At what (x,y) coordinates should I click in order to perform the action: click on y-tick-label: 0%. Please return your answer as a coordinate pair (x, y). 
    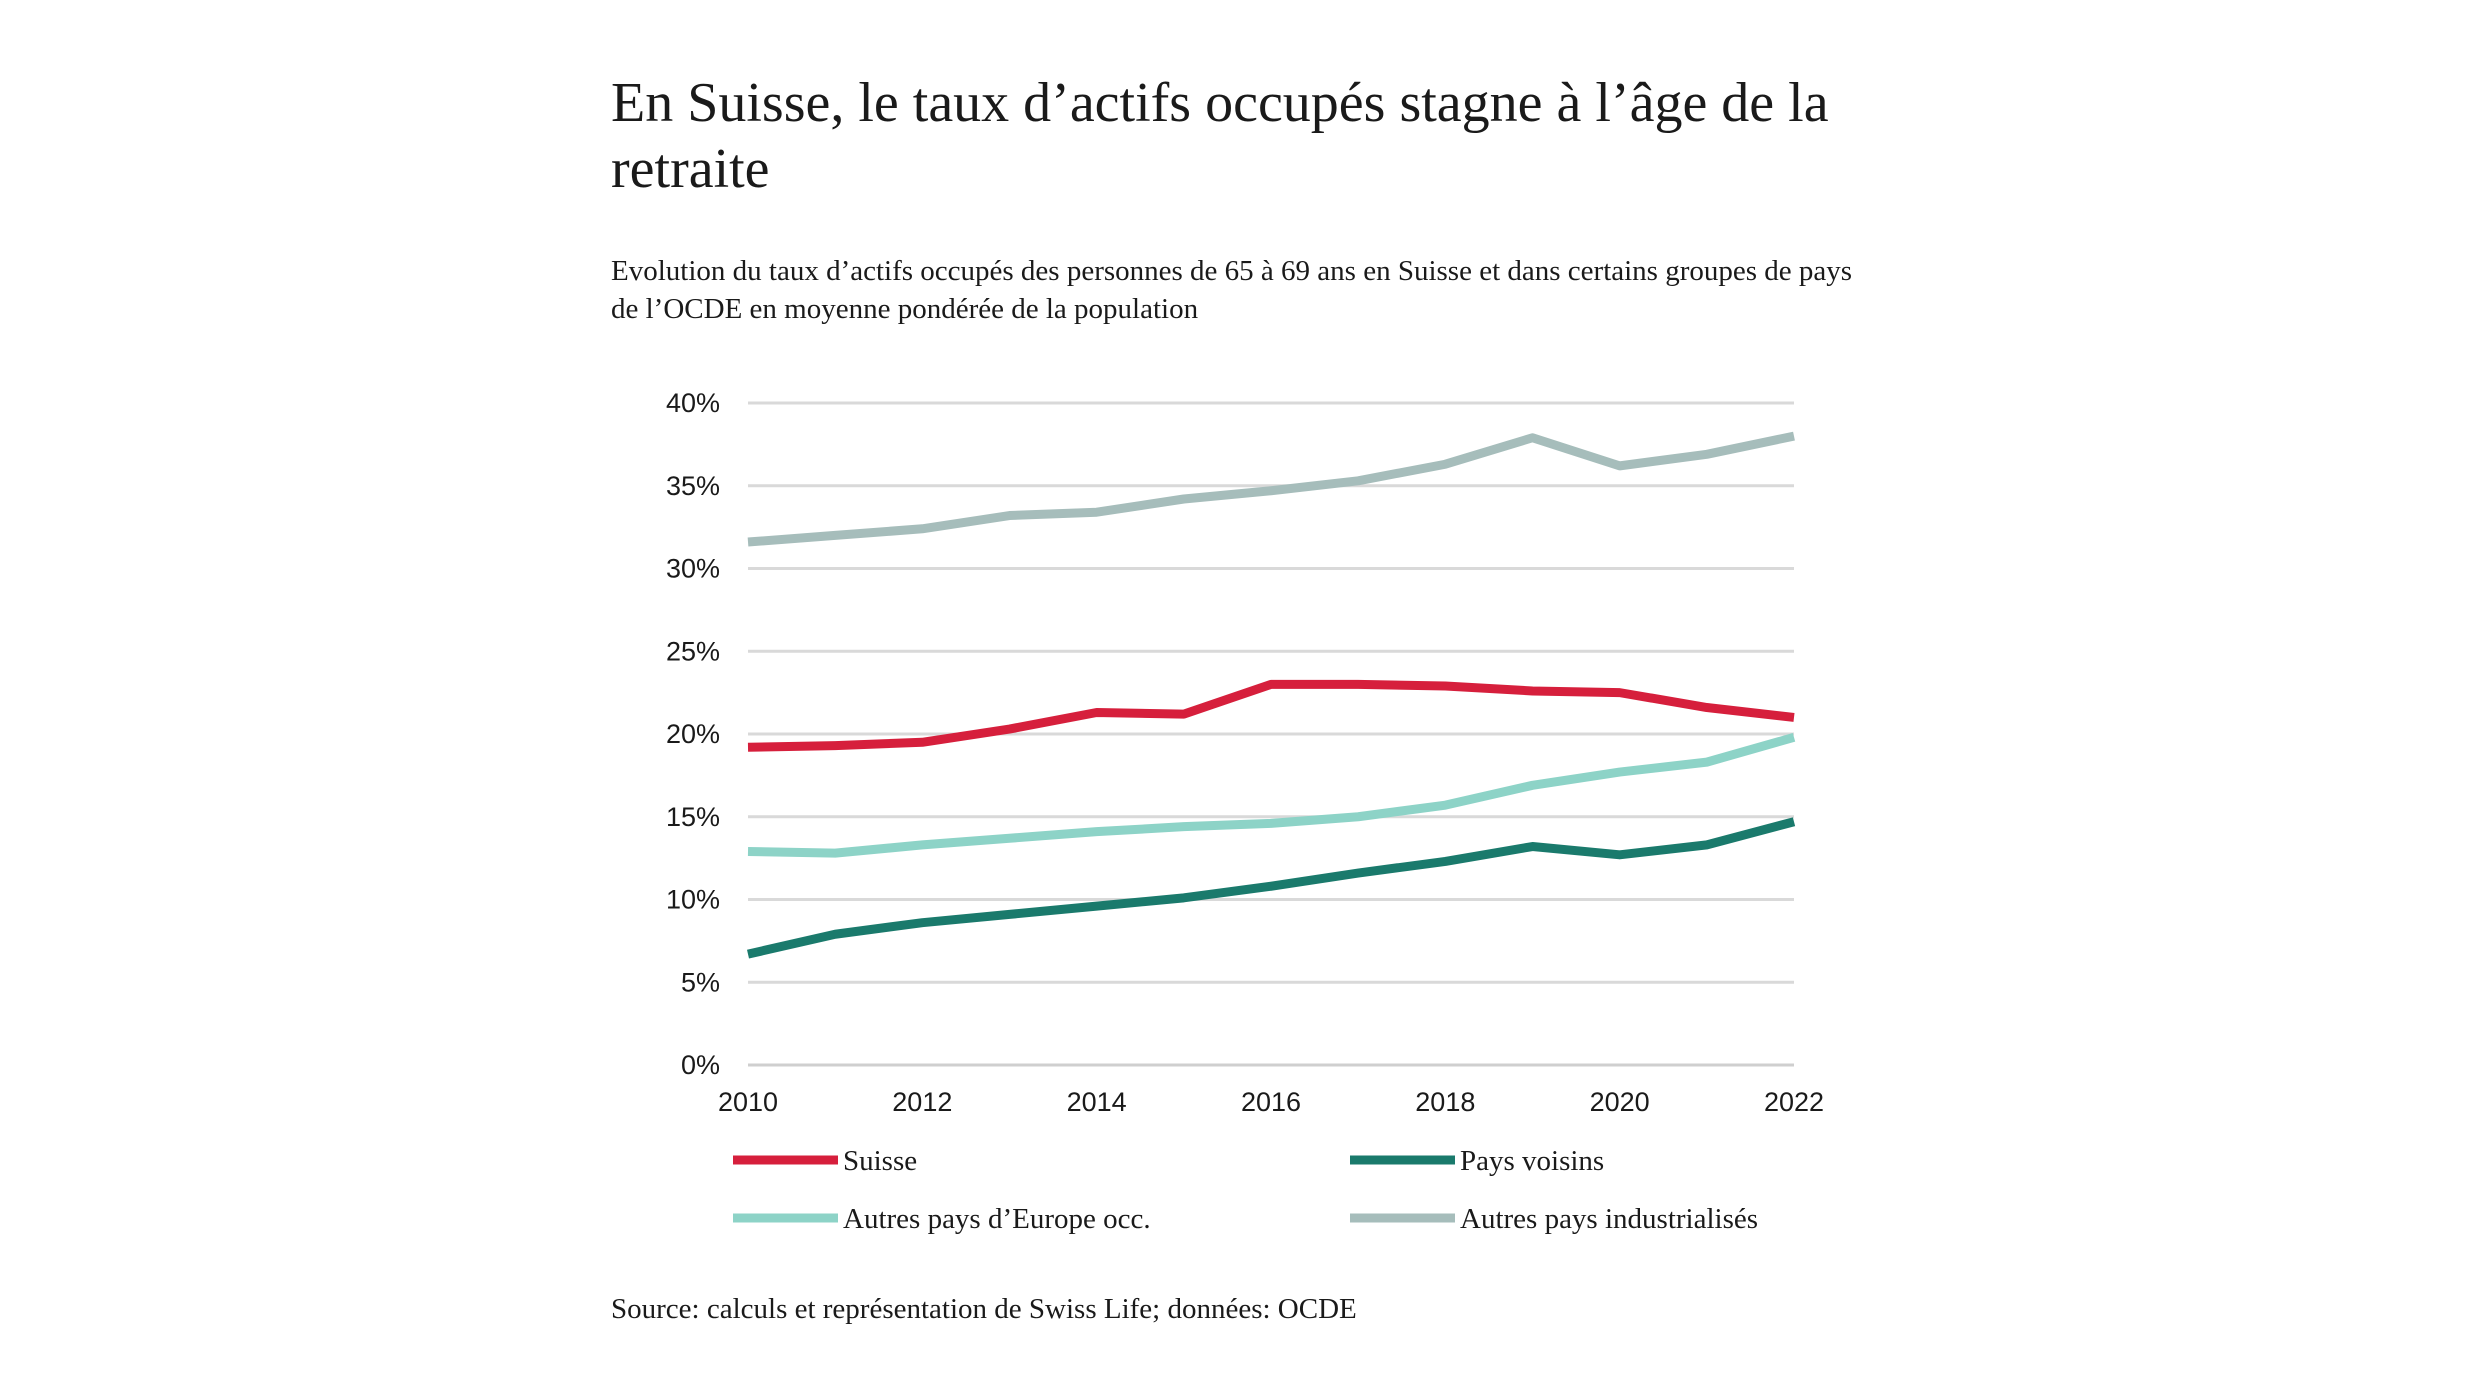
    Looking at the image, I should click on (700, 1065).